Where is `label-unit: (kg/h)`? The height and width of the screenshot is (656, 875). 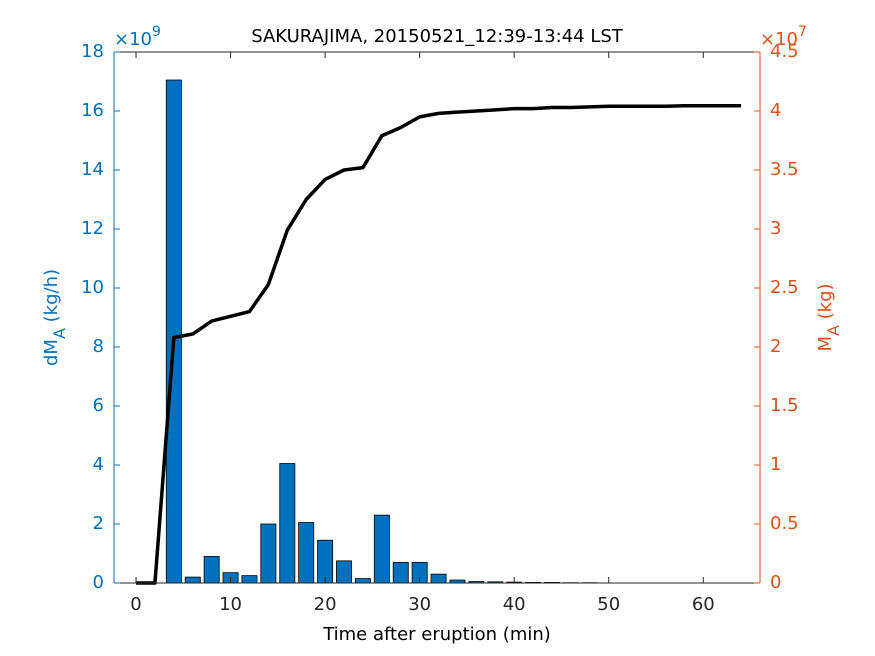
label-unit: (kg/h) is located at coordinates (51, 298).